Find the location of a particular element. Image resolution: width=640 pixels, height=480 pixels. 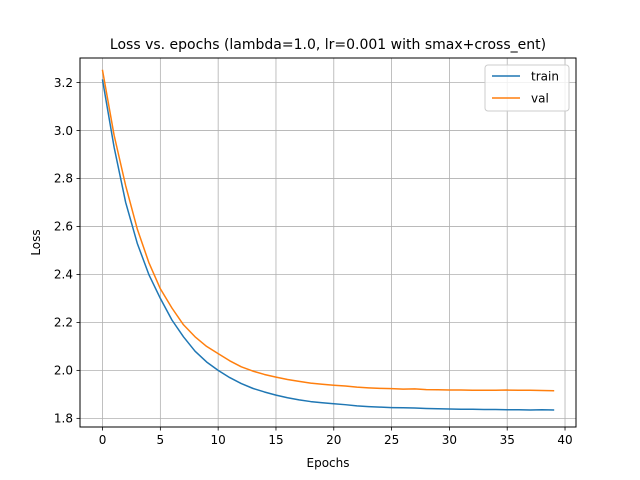

x-tick-label: 30 is located at coordinates (449, 440).